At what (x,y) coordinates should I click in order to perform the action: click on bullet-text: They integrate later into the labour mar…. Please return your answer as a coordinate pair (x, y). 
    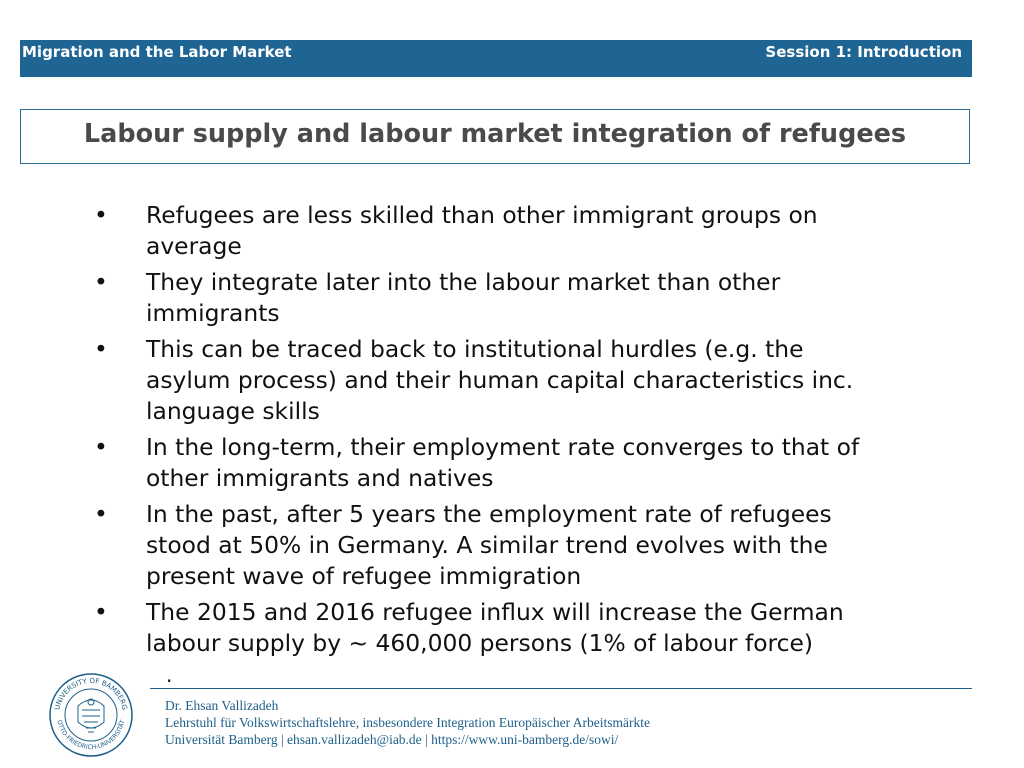
    Looking at the image, I should click on (463, 282).